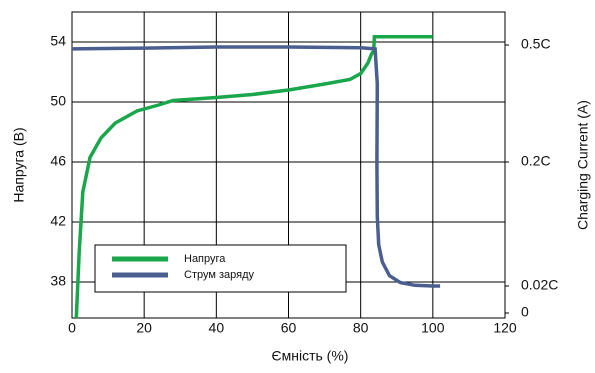 This screenshot has height=373, width=595. What do you see at coordinates (505, 328) in the screenshot?
I see `x-tick-label: 120` at bounding box center [505, 328].